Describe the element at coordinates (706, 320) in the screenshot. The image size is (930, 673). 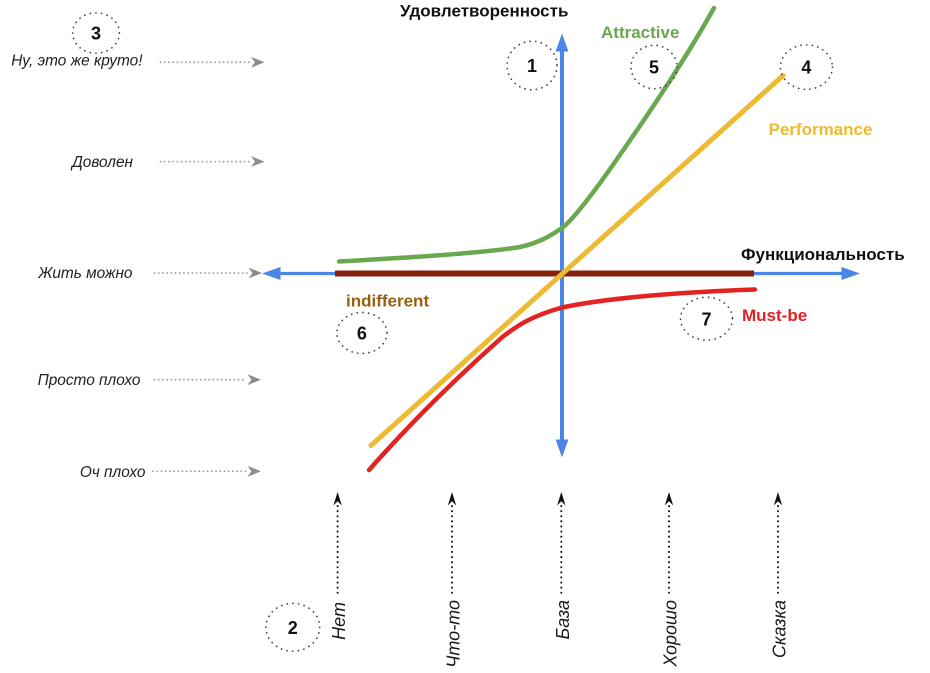
I see `svg-text: 7` at that location.